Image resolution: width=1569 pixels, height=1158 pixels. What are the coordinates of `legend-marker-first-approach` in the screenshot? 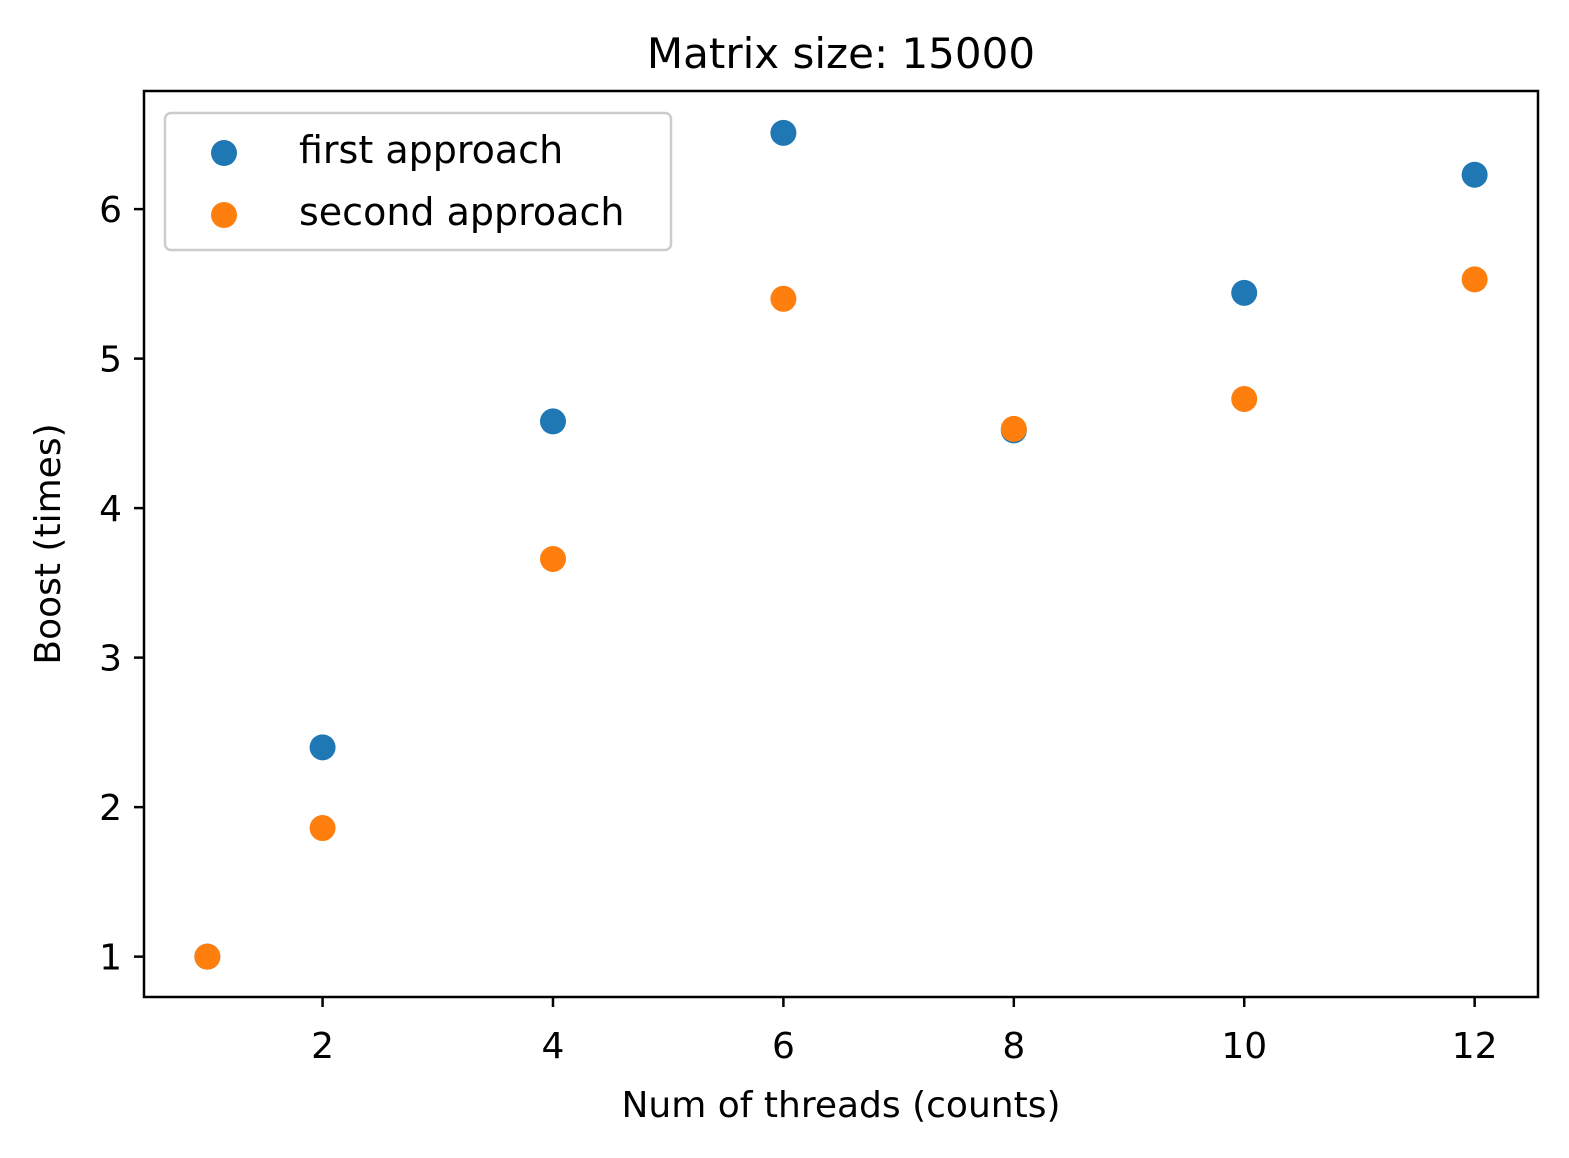 It's located at (224, 153).